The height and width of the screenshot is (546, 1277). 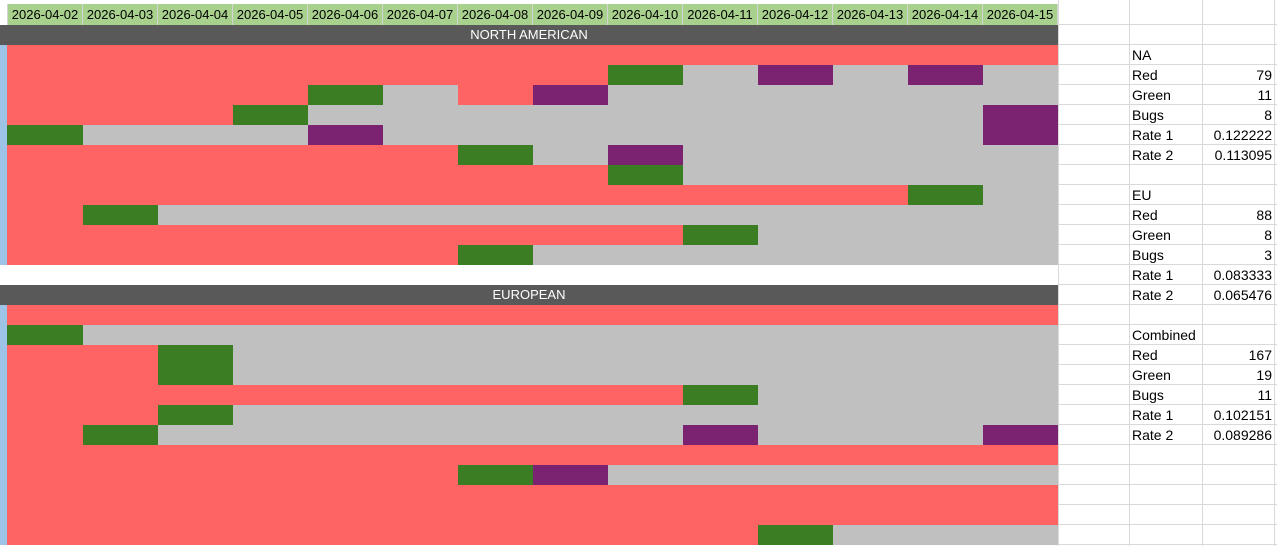 What do you see at coordinates (1164, 335) in the screenshot?
I see `summary-title: Combined` at bounding box center [1164, 335].